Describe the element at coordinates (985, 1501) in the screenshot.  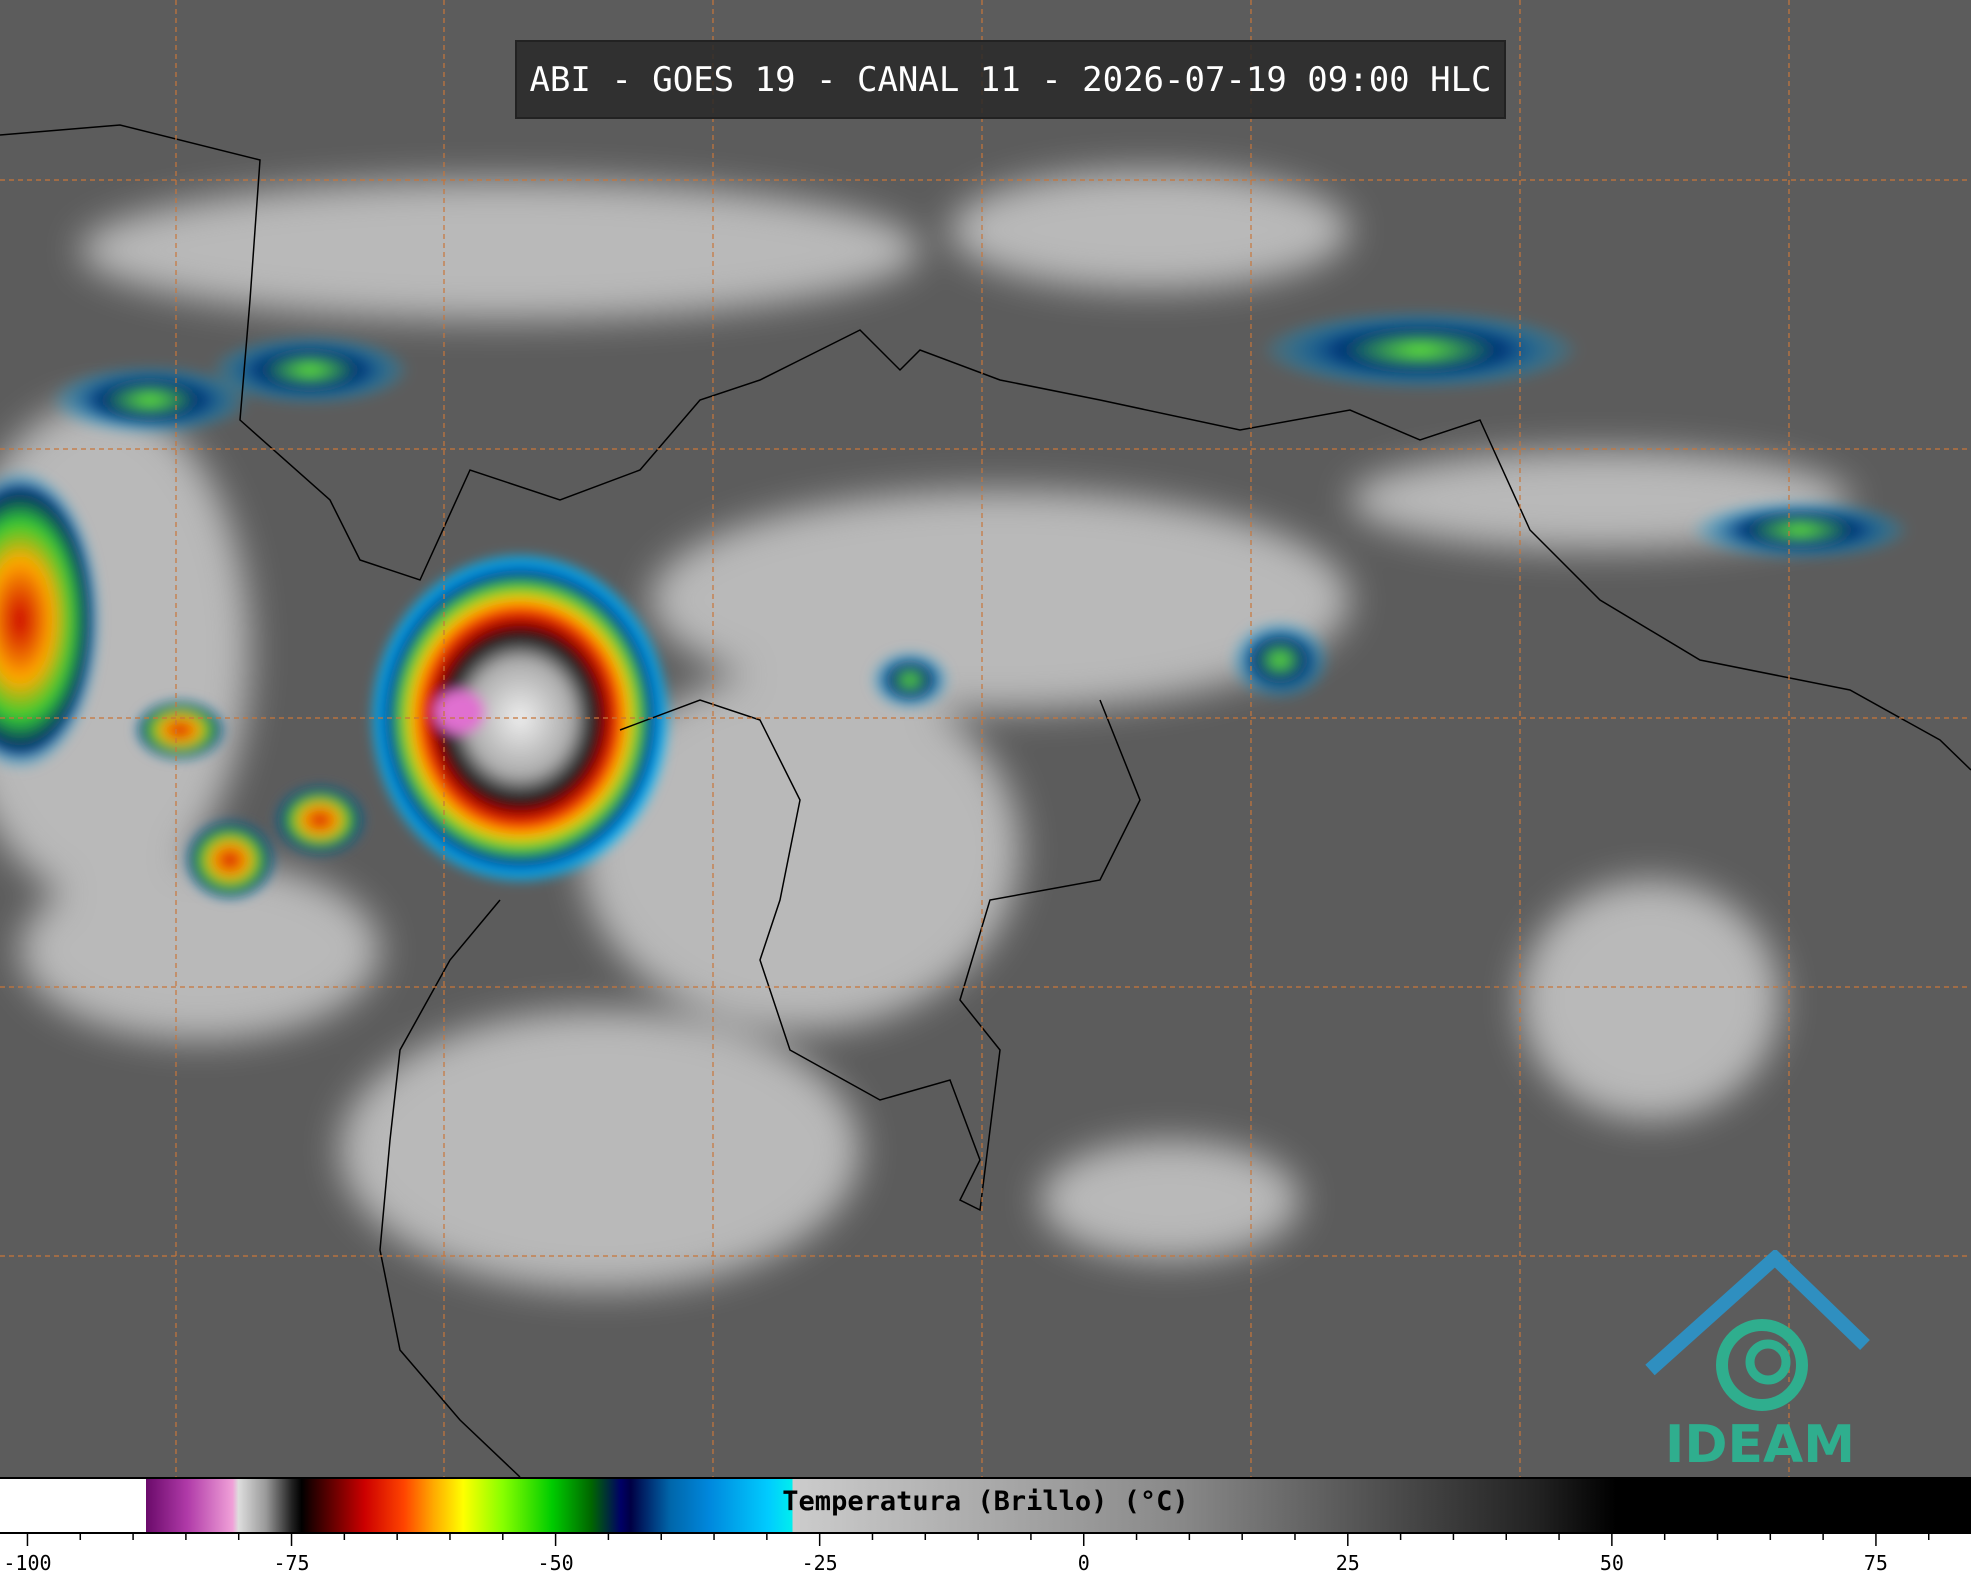
I see `colorbar-label: Temperatura (Brillo) (°C)` at that location.